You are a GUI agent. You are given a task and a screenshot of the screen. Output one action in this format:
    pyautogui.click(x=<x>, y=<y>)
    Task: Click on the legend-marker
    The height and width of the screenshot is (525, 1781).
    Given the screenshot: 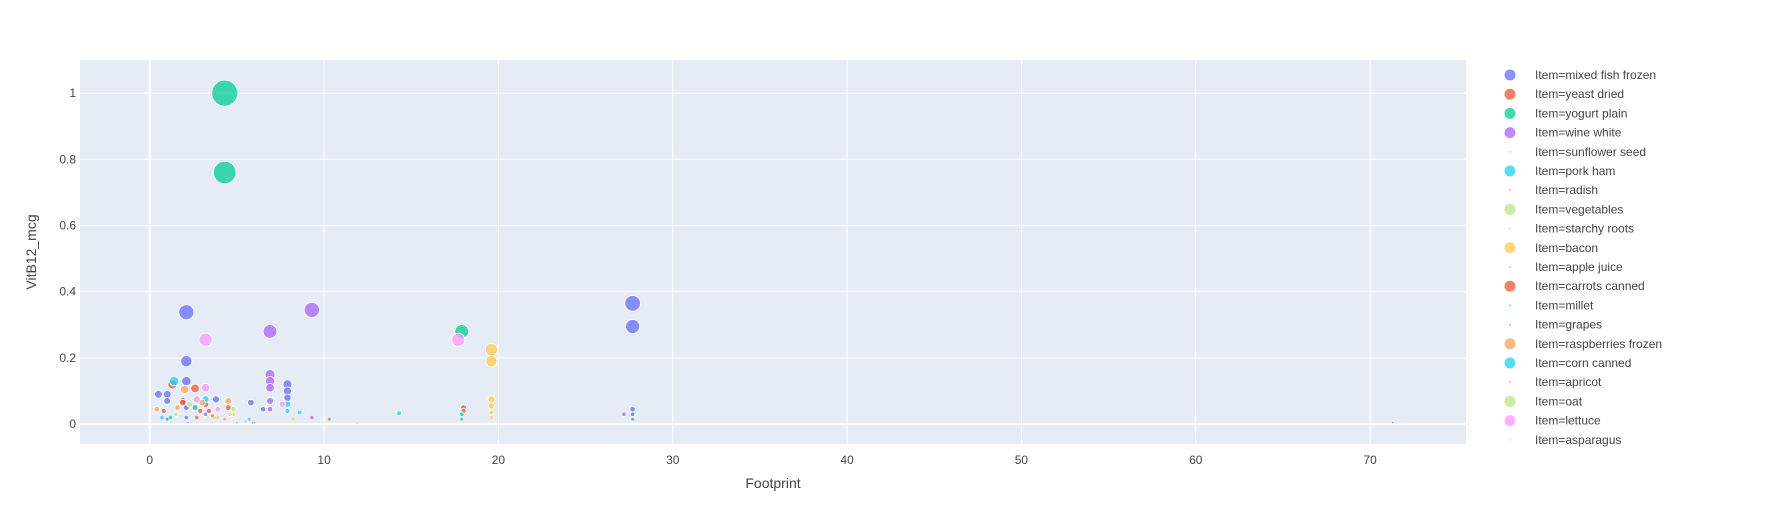 What is the action you would take?
    pyautogui.click(x=1510, y=113)
    